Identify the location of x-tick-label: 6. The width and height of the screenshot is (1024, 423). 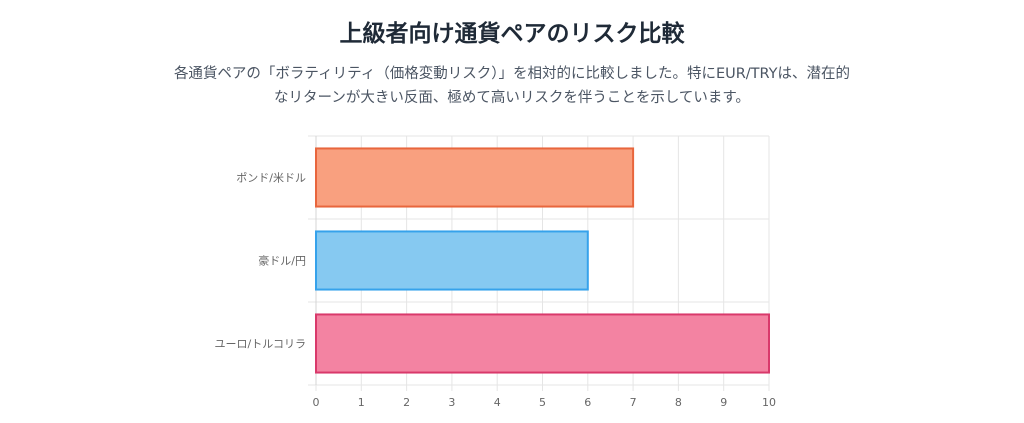
(587, 402).